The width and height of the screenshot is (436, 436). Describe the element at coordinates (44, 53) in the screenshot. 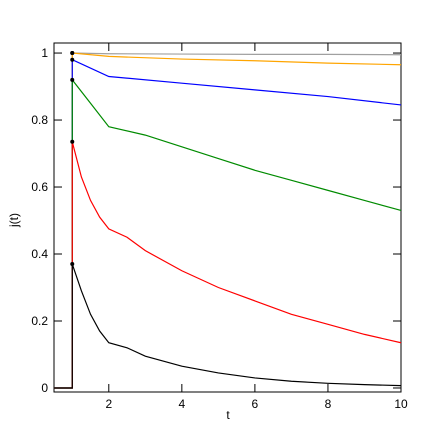

I see `y-tick-label: 1` at that location.